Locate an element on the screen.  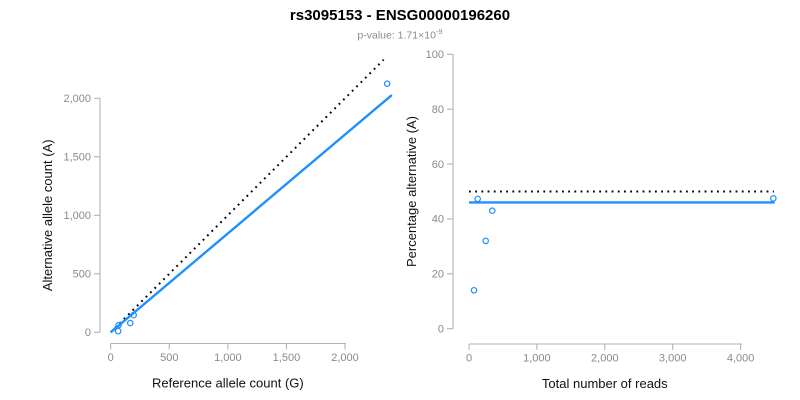
x-tick-label: 1,500 is located at coordinates (287, 358).